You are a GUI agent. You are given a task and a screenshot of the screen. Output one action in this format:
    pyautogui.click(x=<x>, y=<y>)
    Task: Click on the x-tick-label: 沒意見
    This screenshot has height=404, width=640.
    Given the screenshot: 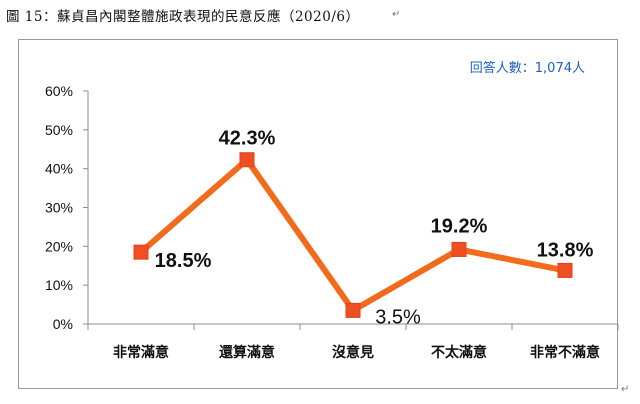 What is the action you would take?
    pyautogui.click(x=353, y=352)
    